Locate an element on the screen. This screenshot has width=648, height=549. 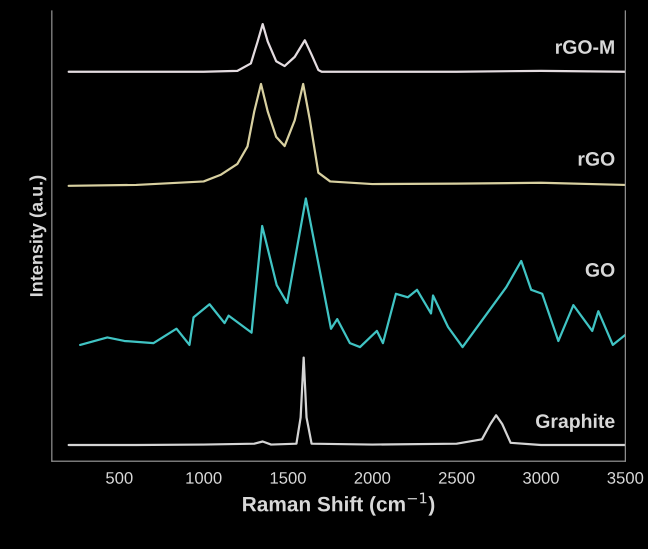
x-tick-label: 2000 is located at coordinates (372, 478).